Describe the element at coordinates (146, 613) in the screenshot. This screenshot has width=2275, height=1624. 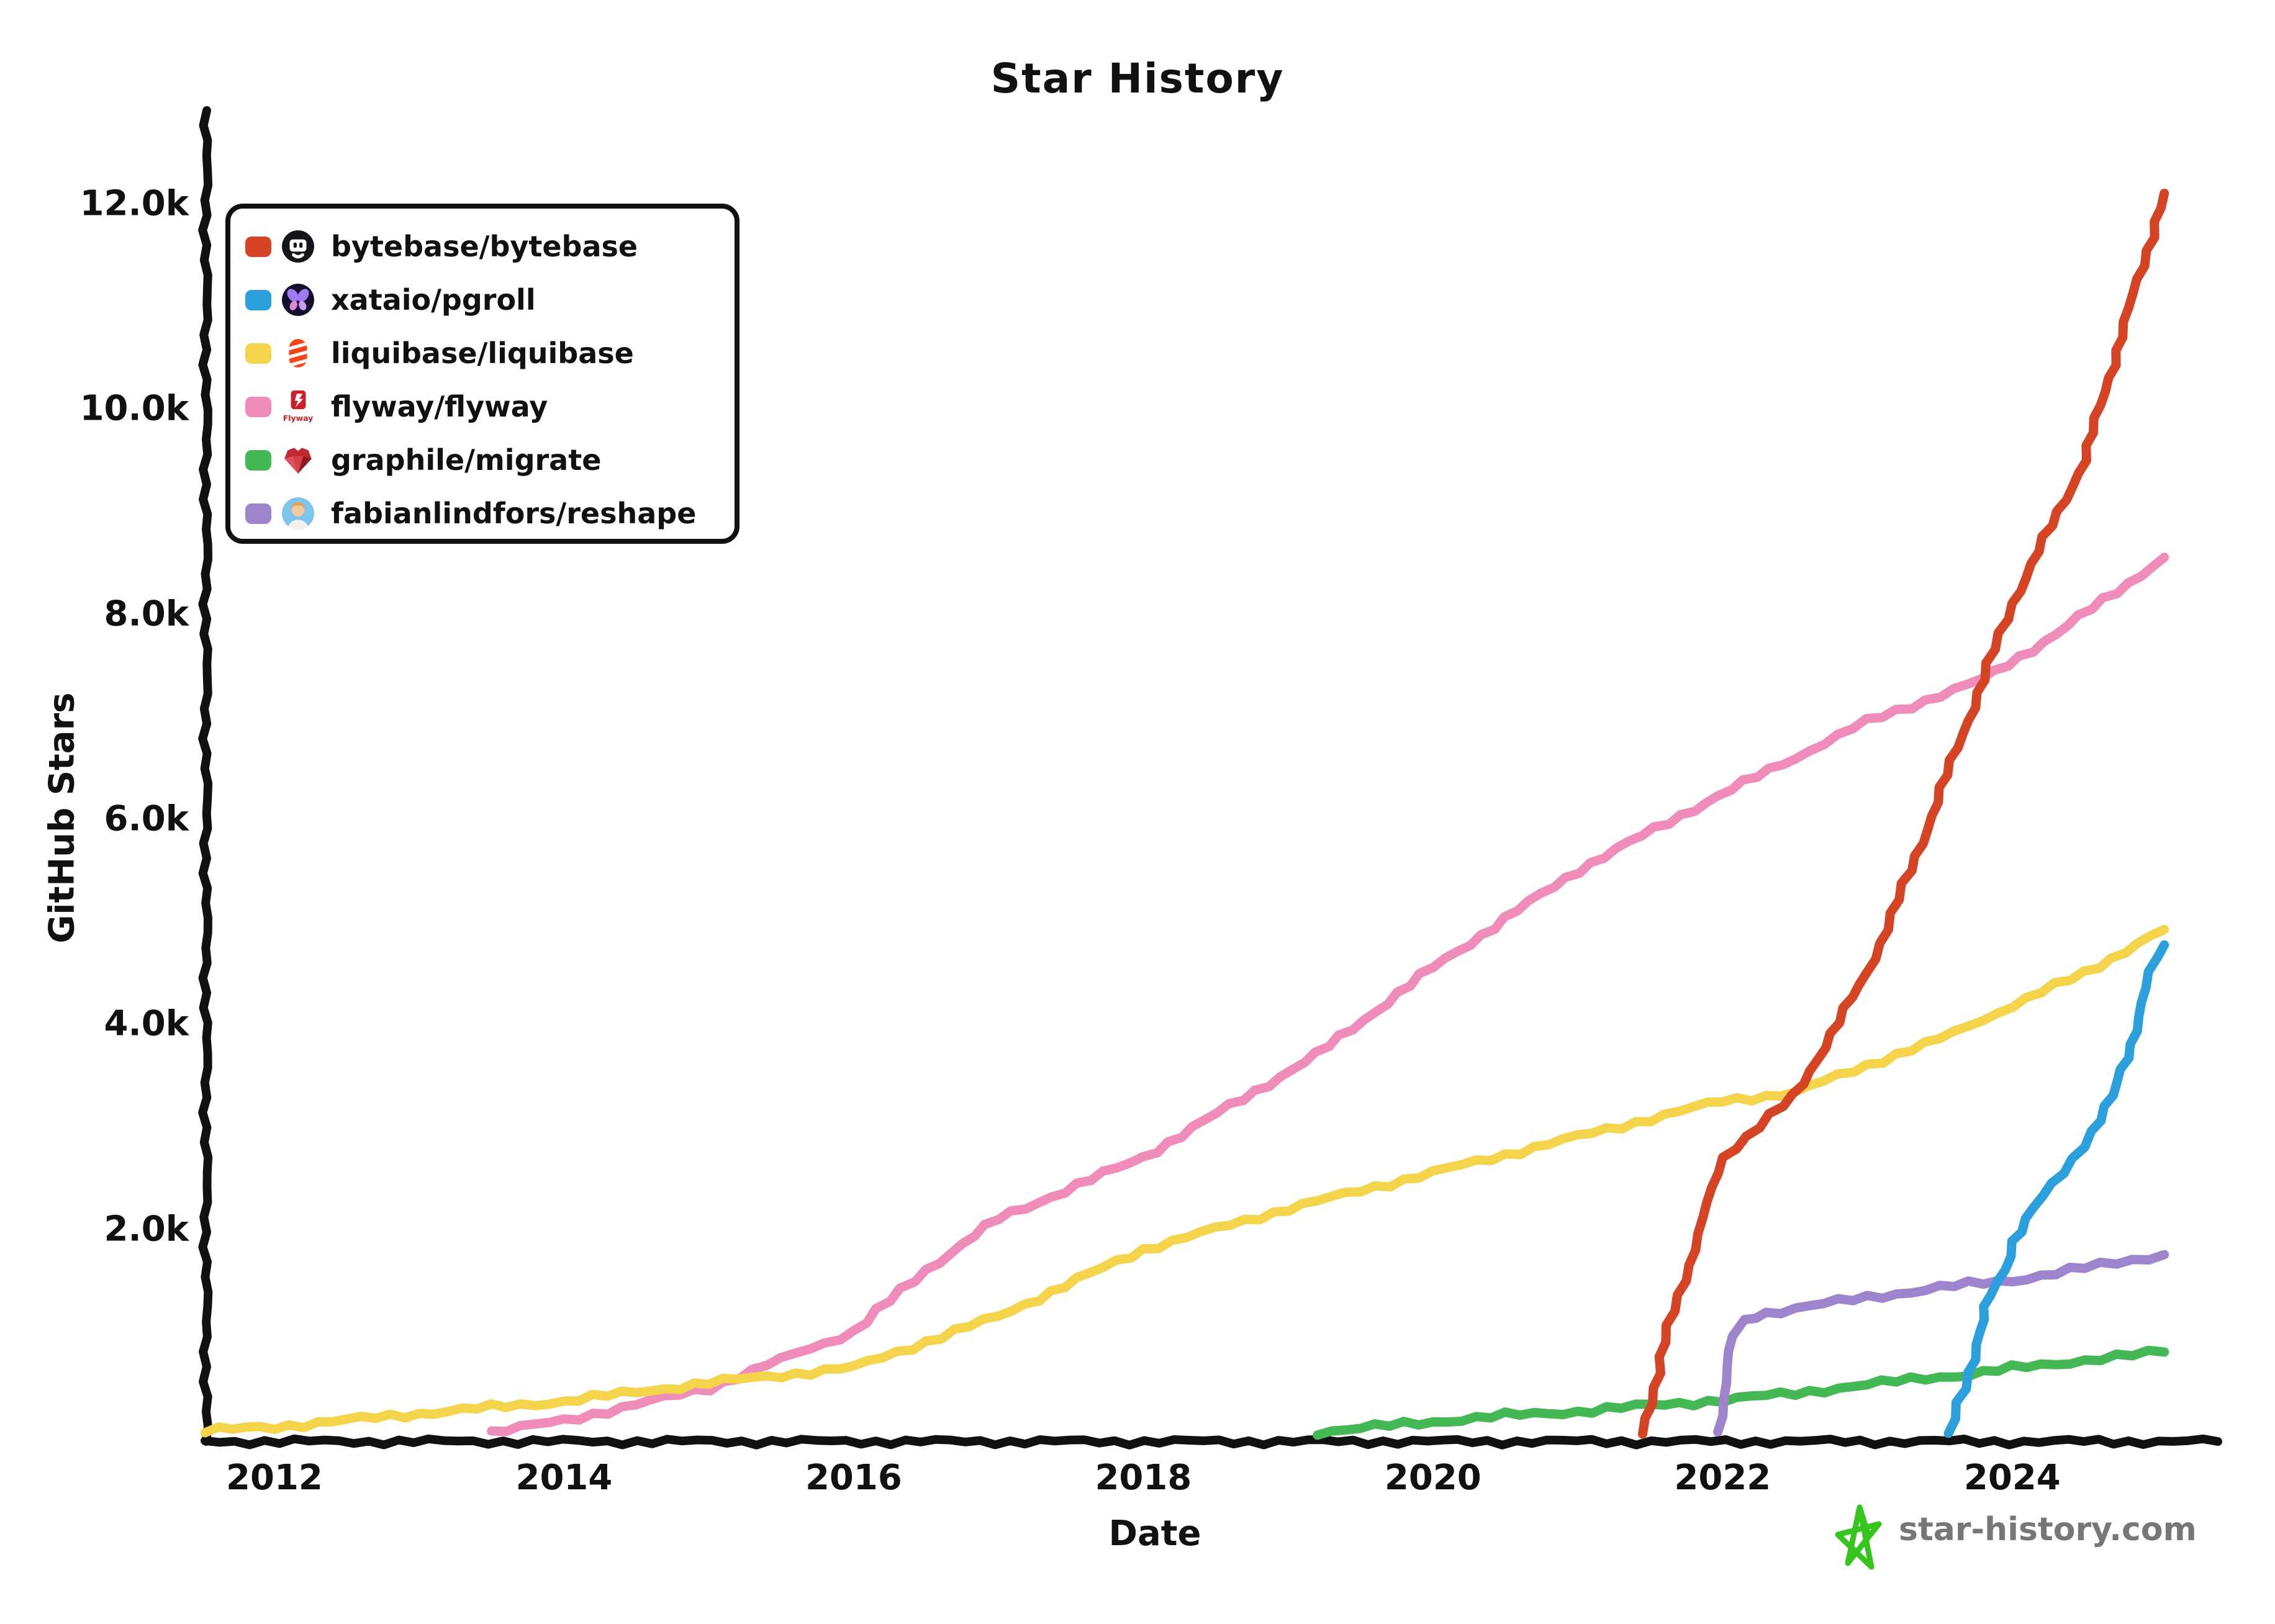
I see `y-tick-label-8.0k: 8.0k` at that location.